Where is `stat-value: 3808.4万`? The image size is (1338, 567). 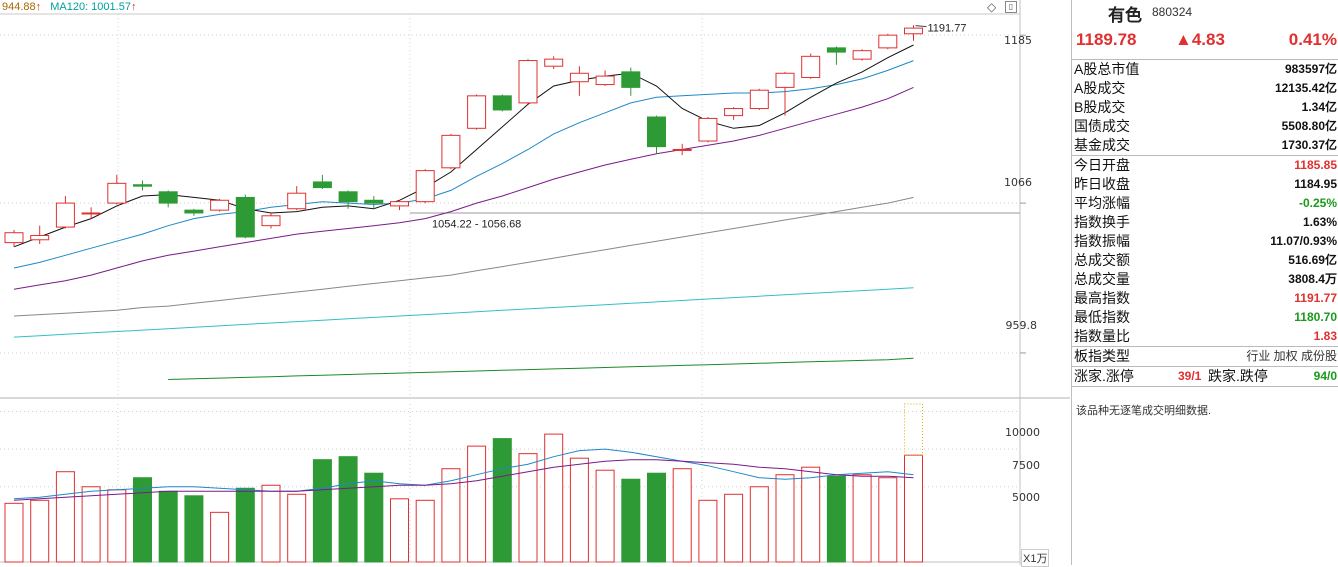
stat-value: 3808.4万 is located at coordinates (1312, 279).